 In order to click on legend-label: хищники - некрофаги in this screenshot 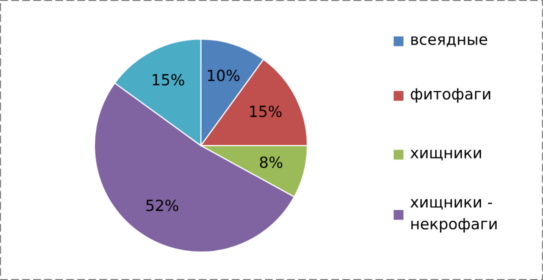, I will do `click(453, 215)`.